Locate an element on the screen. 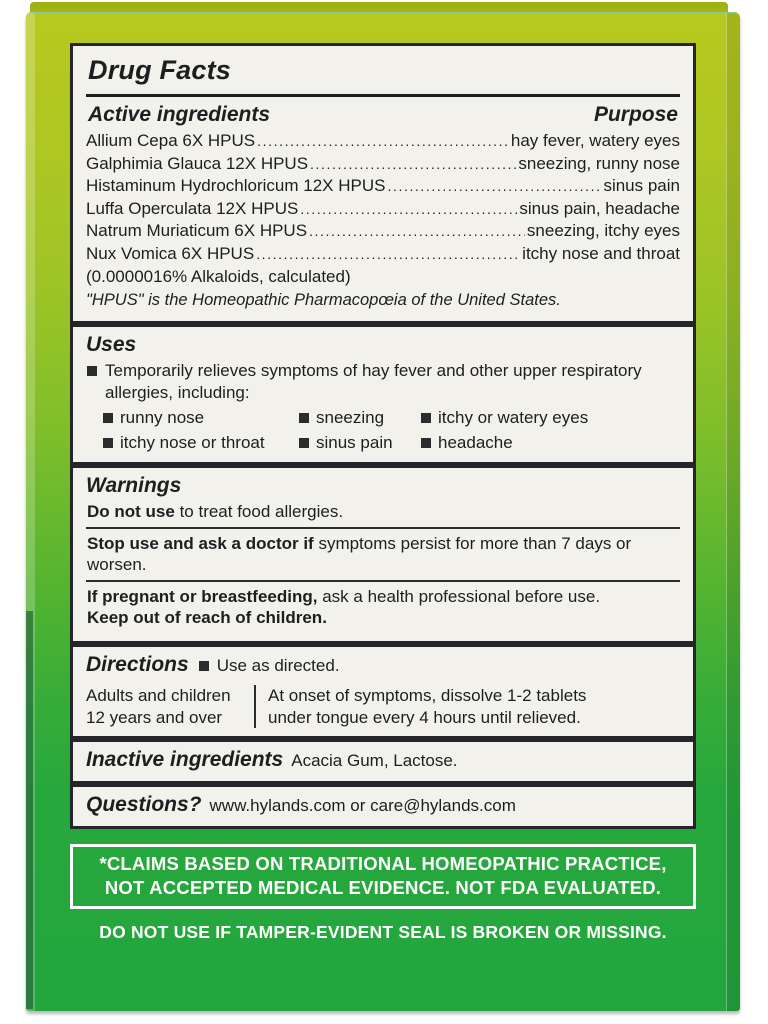  inactive-ingredients-text: Acacia Gum, Lactose. is located at coordinates (374, 761).